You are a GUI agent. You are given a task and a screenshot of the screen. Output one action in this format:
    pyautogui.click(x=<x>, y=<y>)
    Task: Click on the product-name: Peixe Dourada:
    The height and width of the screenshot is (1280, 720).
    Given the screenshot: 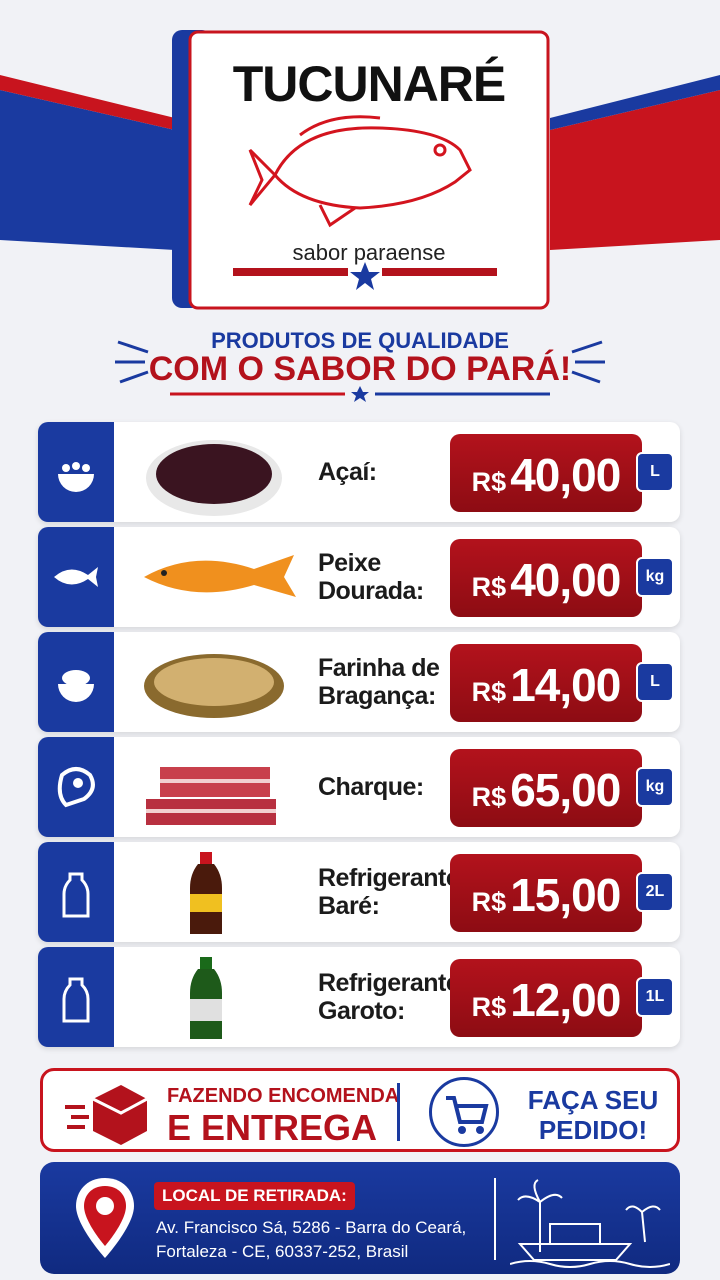 What is the action you would take?
    pyautogui.click(x=371, y=577)
    